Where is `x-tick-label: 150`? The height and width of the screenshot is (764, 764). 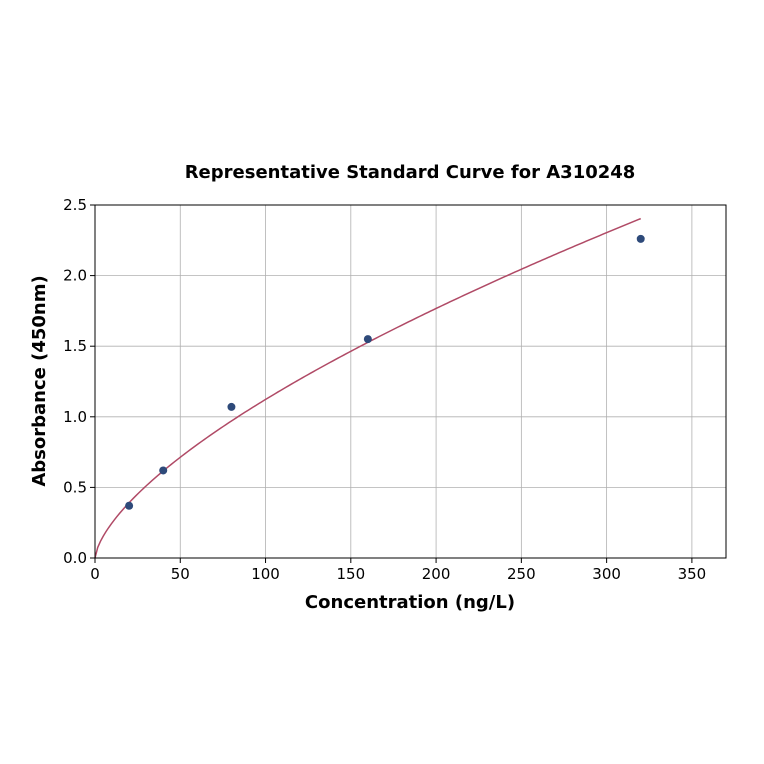 x-tick-label: 150 is located at coordinates (350, 574).